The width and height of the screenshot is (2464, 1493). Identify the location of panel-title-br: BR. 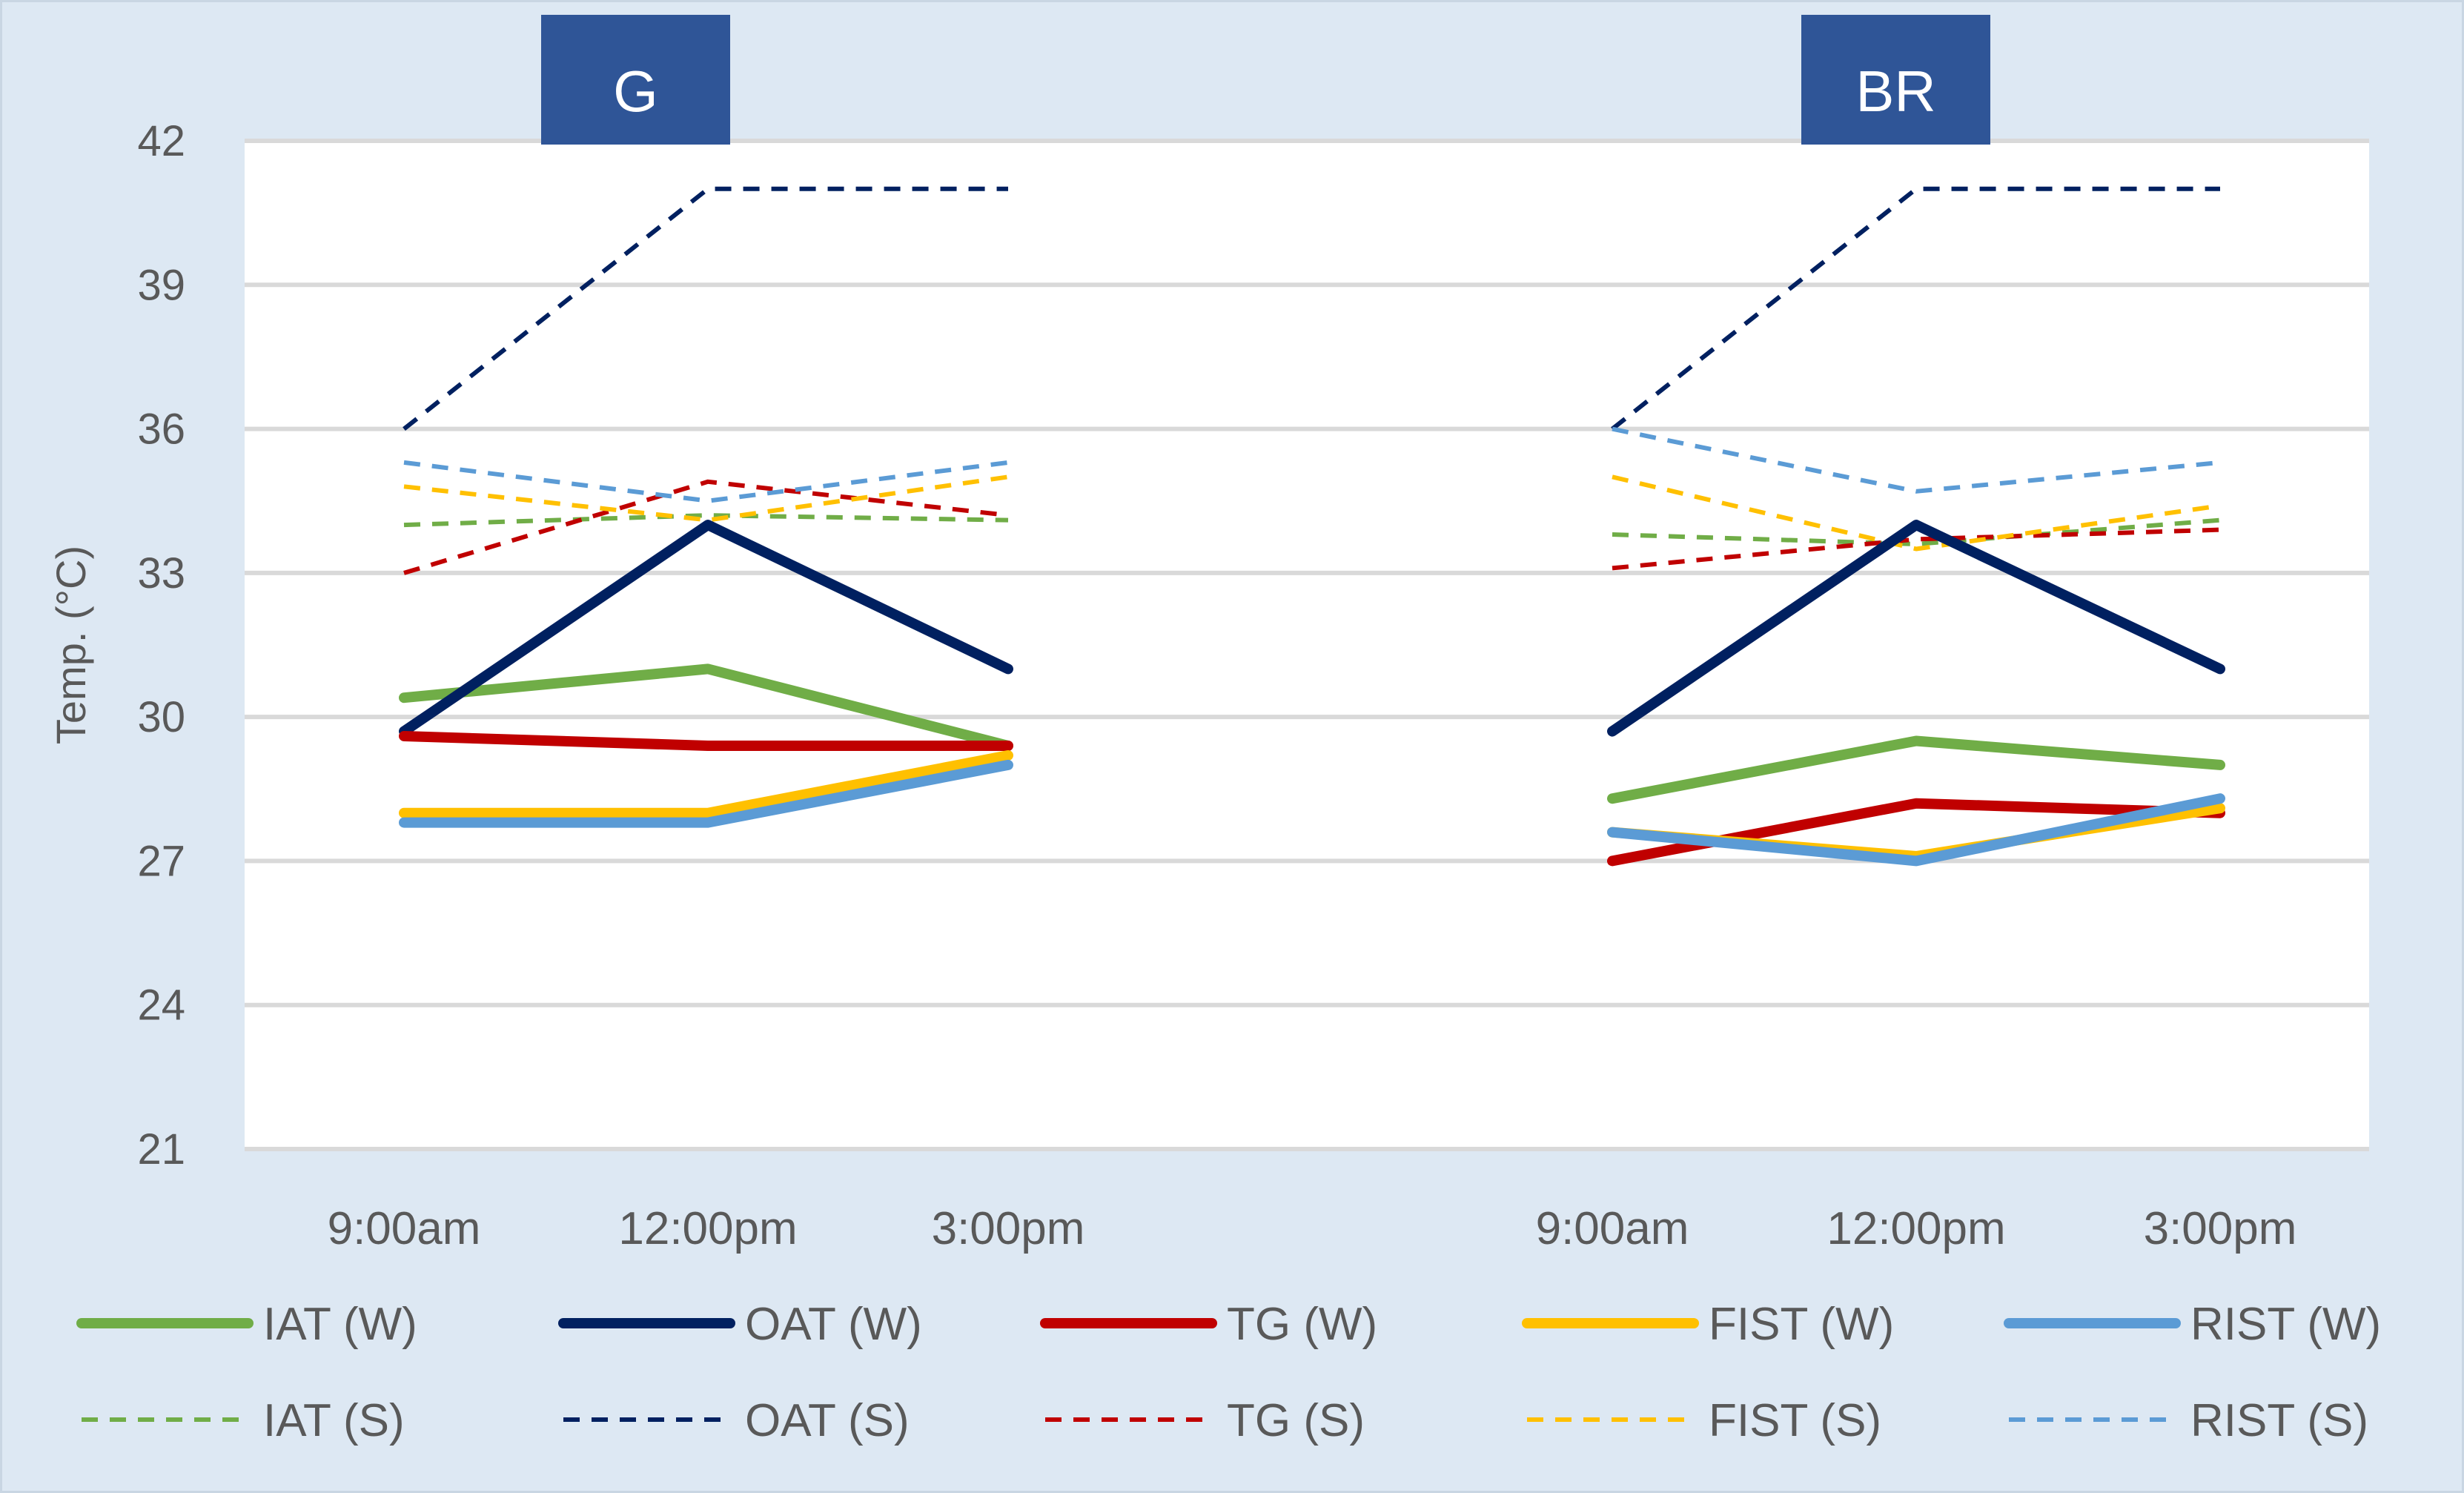
(1895, 91).